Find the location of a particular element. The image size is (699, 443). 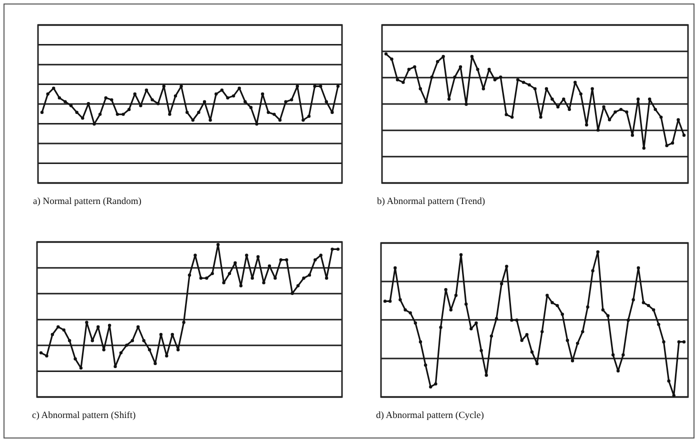

text: b) Abnormal pattern (Trend) is located at coordinates (431, 202).